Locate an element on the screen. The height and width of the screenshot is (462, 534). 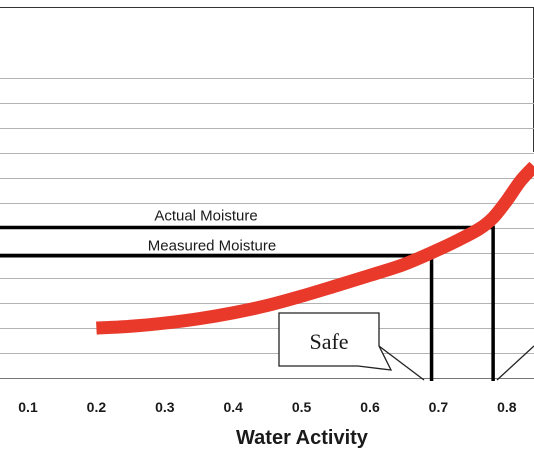
x-tick-label: 0.8 is located at coordinates (507, 407).